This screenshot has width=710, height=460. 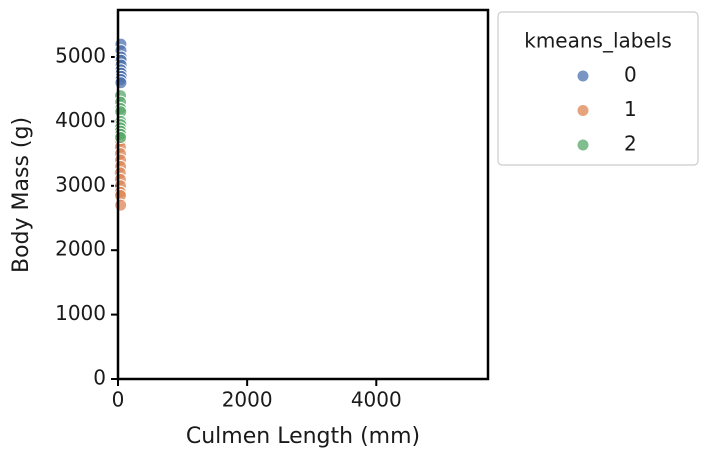 What do you see at coordinates (376, 400) in the screenshot?
I see `x-tick-label: 4000` at bounding box center [376, 400].